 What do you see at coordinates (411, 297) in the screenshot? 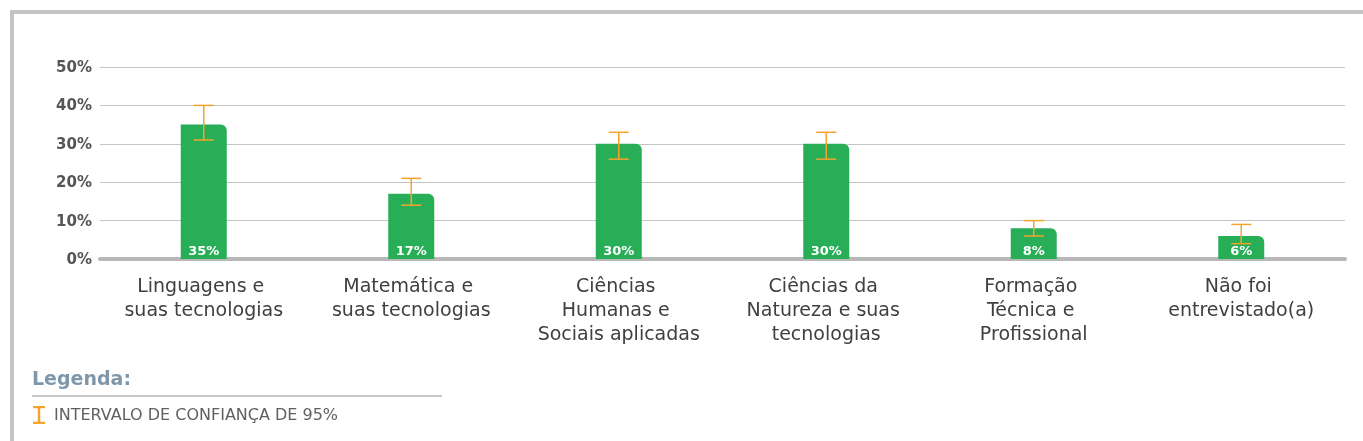
I see `x-tick-label: Matemática e suas tecnologias` at bounding box center [411, 297].